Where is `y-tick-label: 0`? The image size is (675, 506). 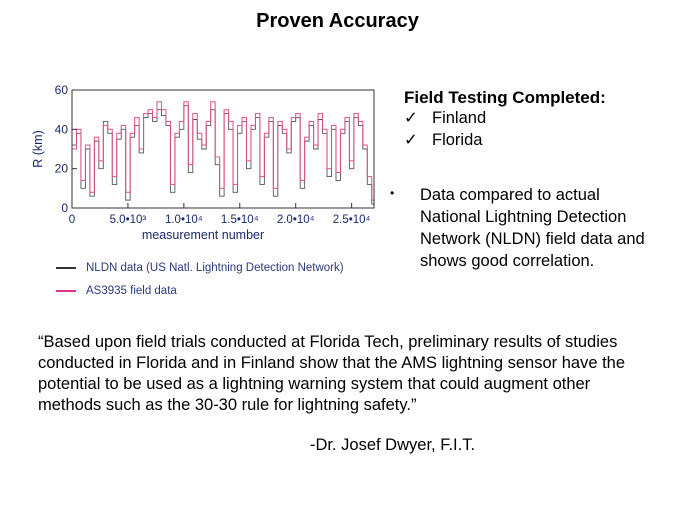 y-tick-label: 0 is located at coordinates (64, 208).